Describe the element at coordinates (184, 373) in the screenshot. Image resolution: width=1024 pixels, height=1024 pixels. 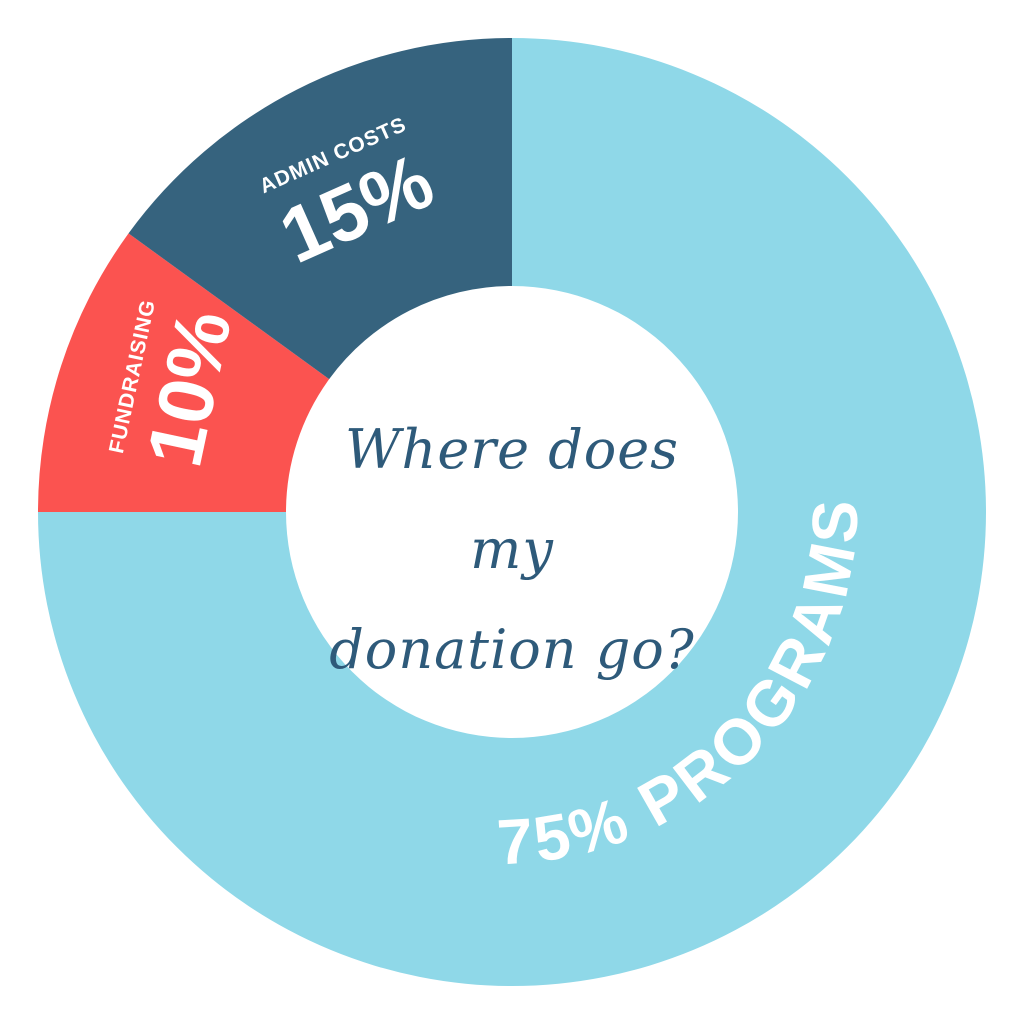
I see `slice-fundraising` at that location.